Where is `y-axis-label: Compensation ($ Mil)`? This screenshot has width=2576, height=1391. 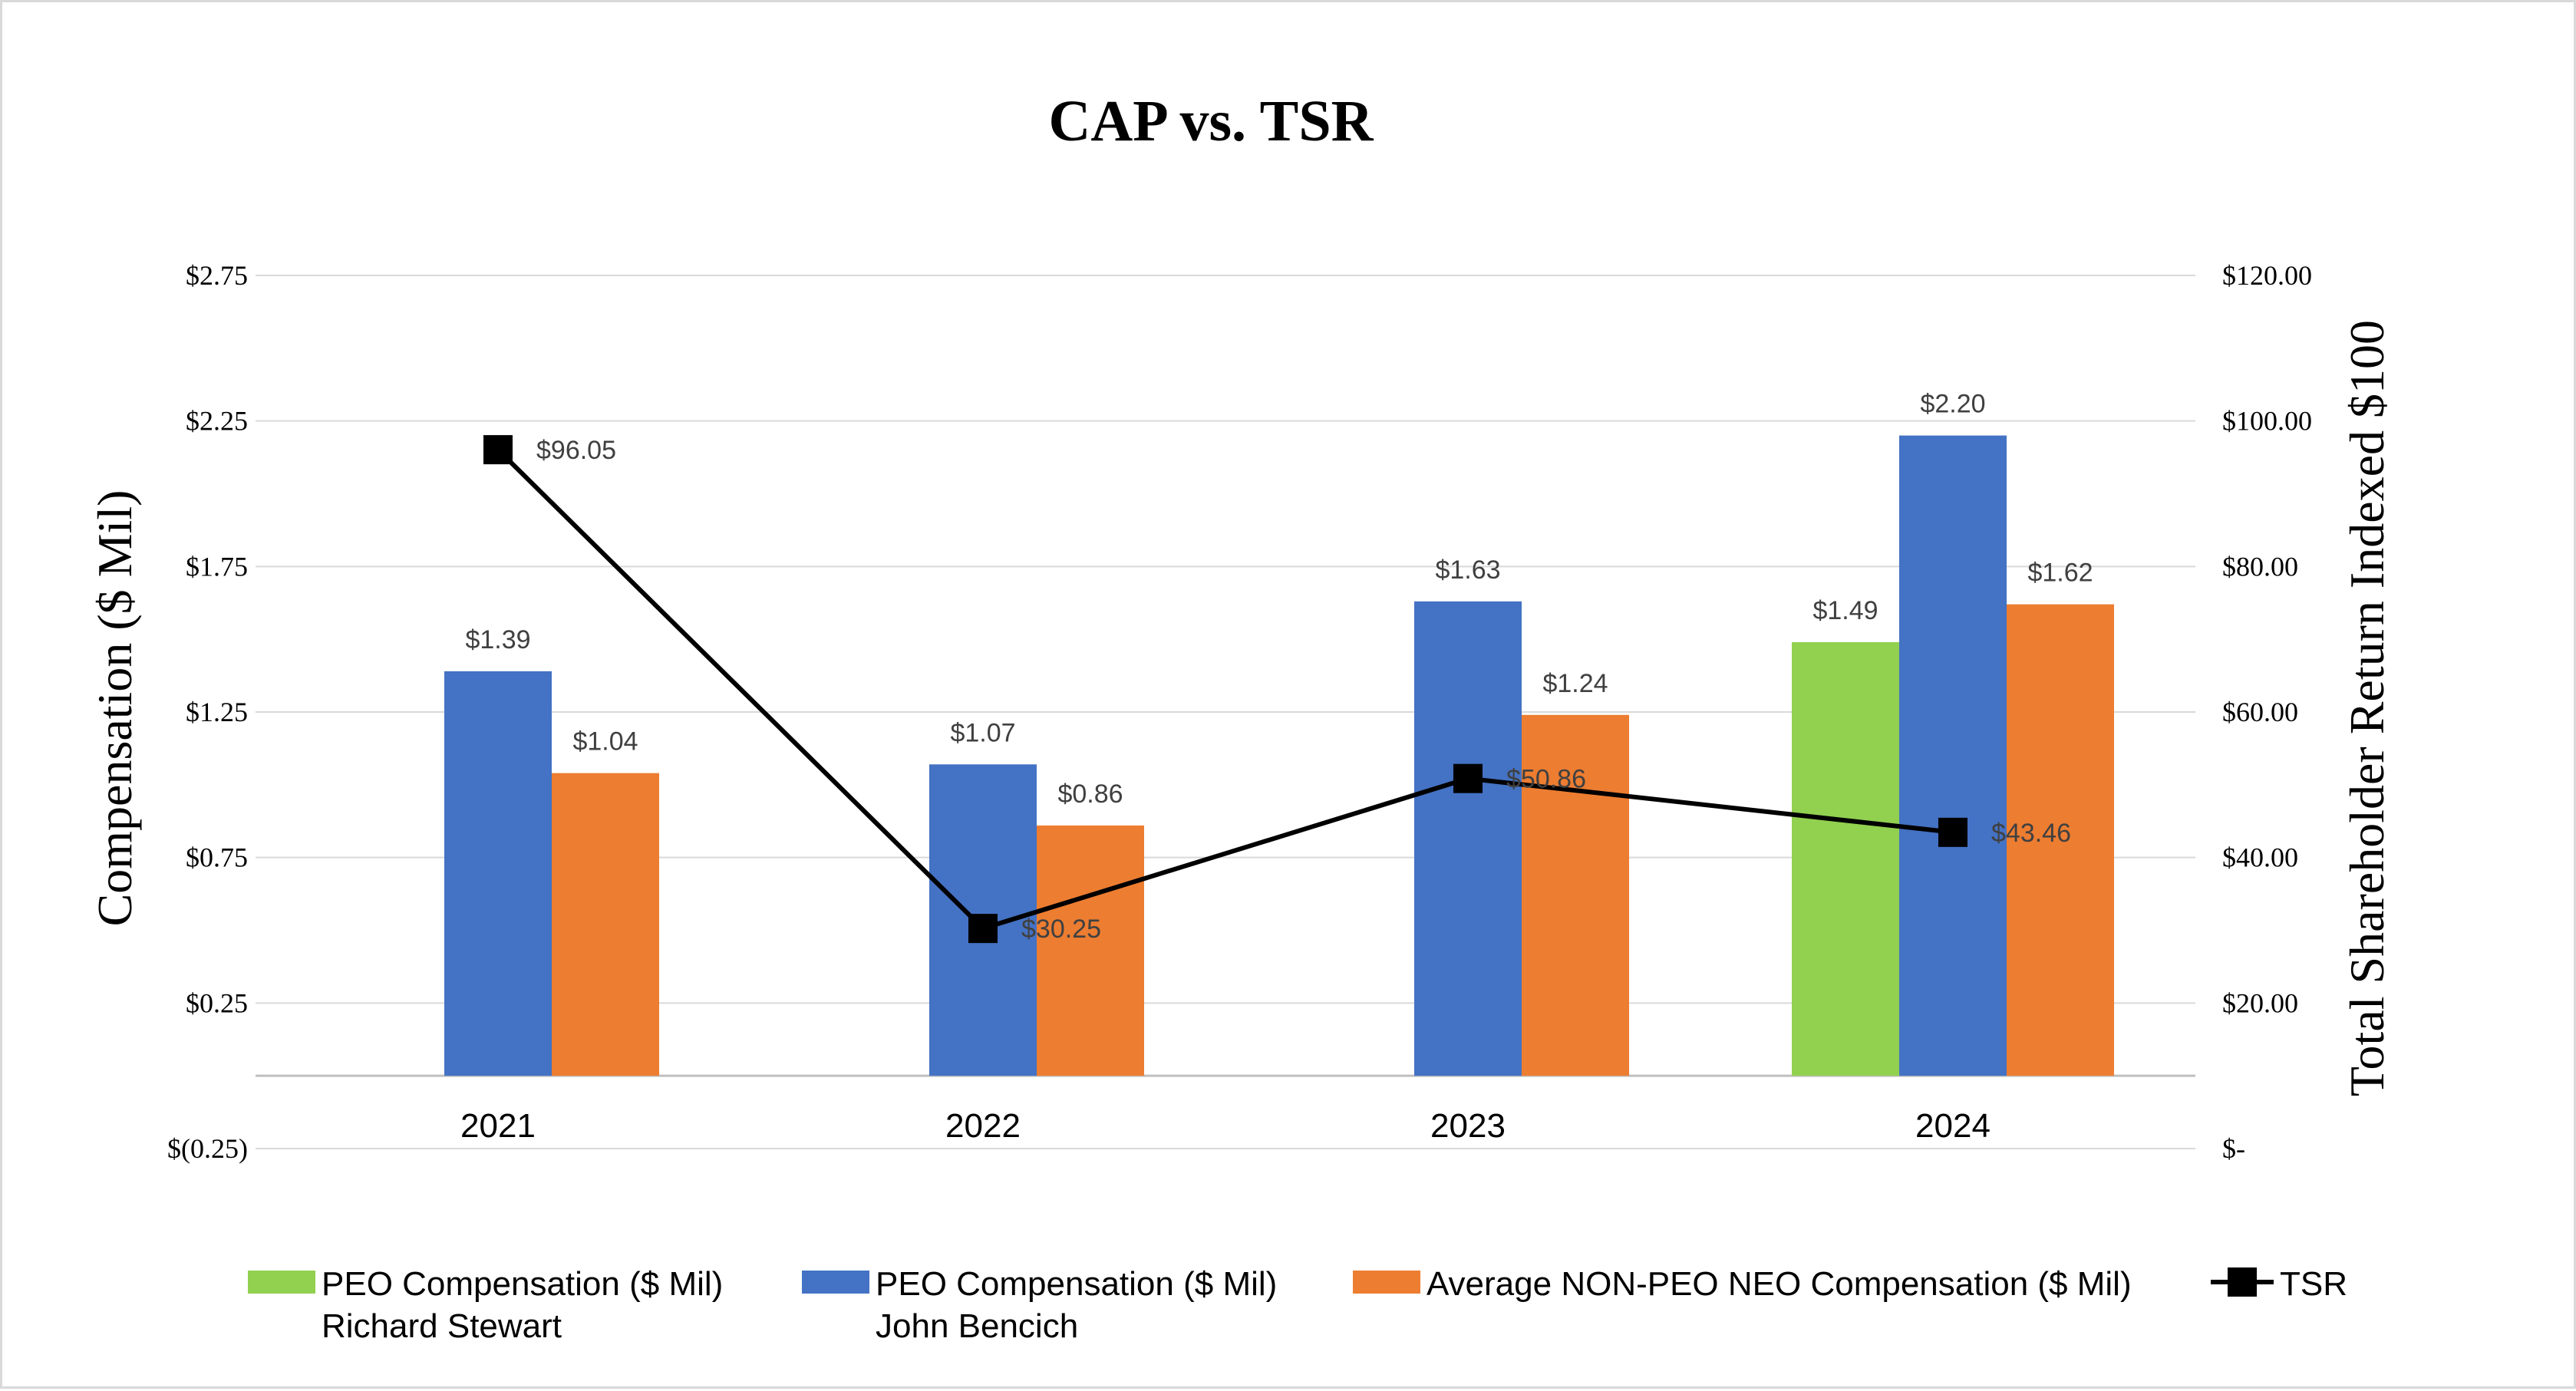 y-axis-label: Compensation ($ Mil) is located at coordinates (114, 708).